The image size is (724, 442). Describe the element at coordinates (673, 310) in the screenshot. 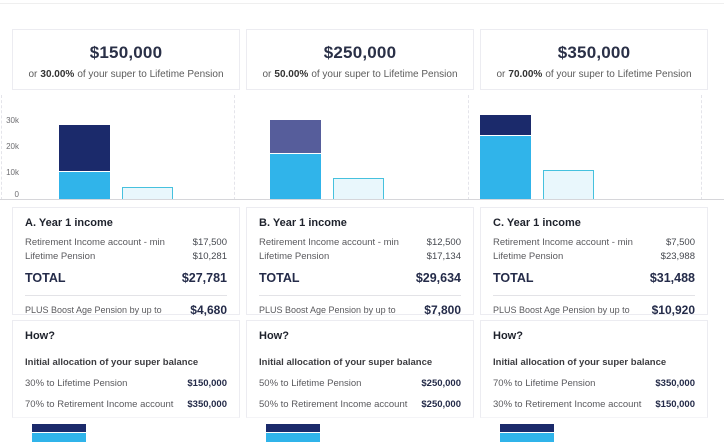

I see `boost-value: $10,920` at that location.